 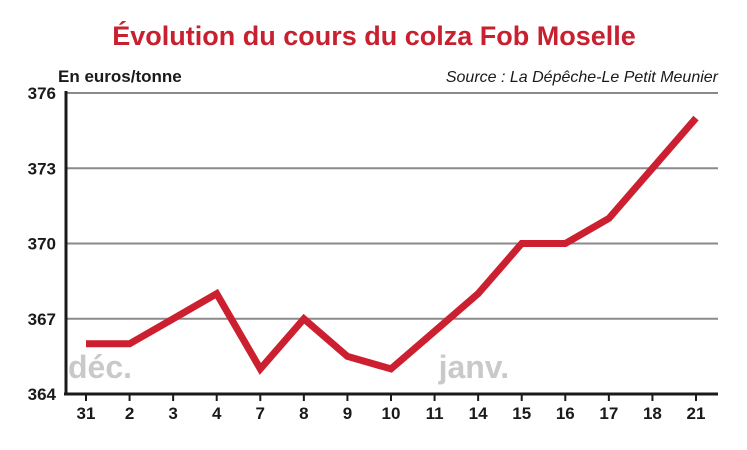 What do you see at coordinates (42, 168) in the screenshot?
I see `y-tick-label-373: 373` at bounding box center [42, 168].